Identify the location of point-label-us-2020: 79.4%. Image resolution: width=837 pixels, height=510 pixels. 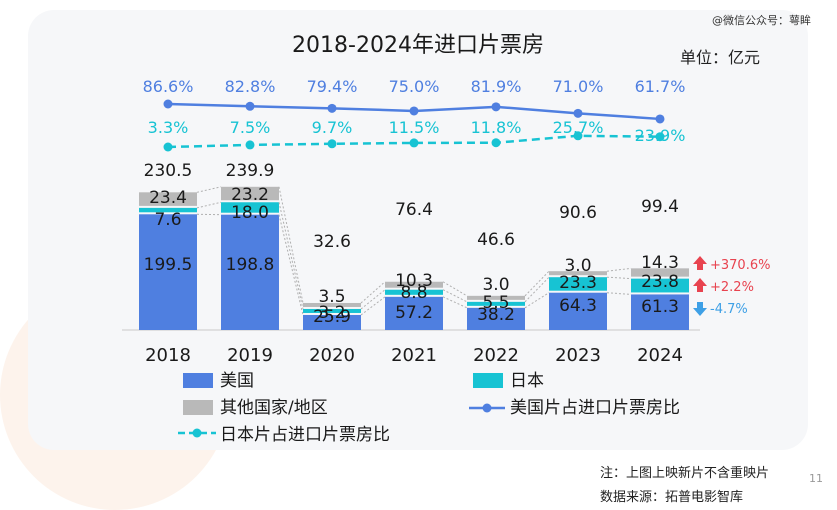
(332, 86).